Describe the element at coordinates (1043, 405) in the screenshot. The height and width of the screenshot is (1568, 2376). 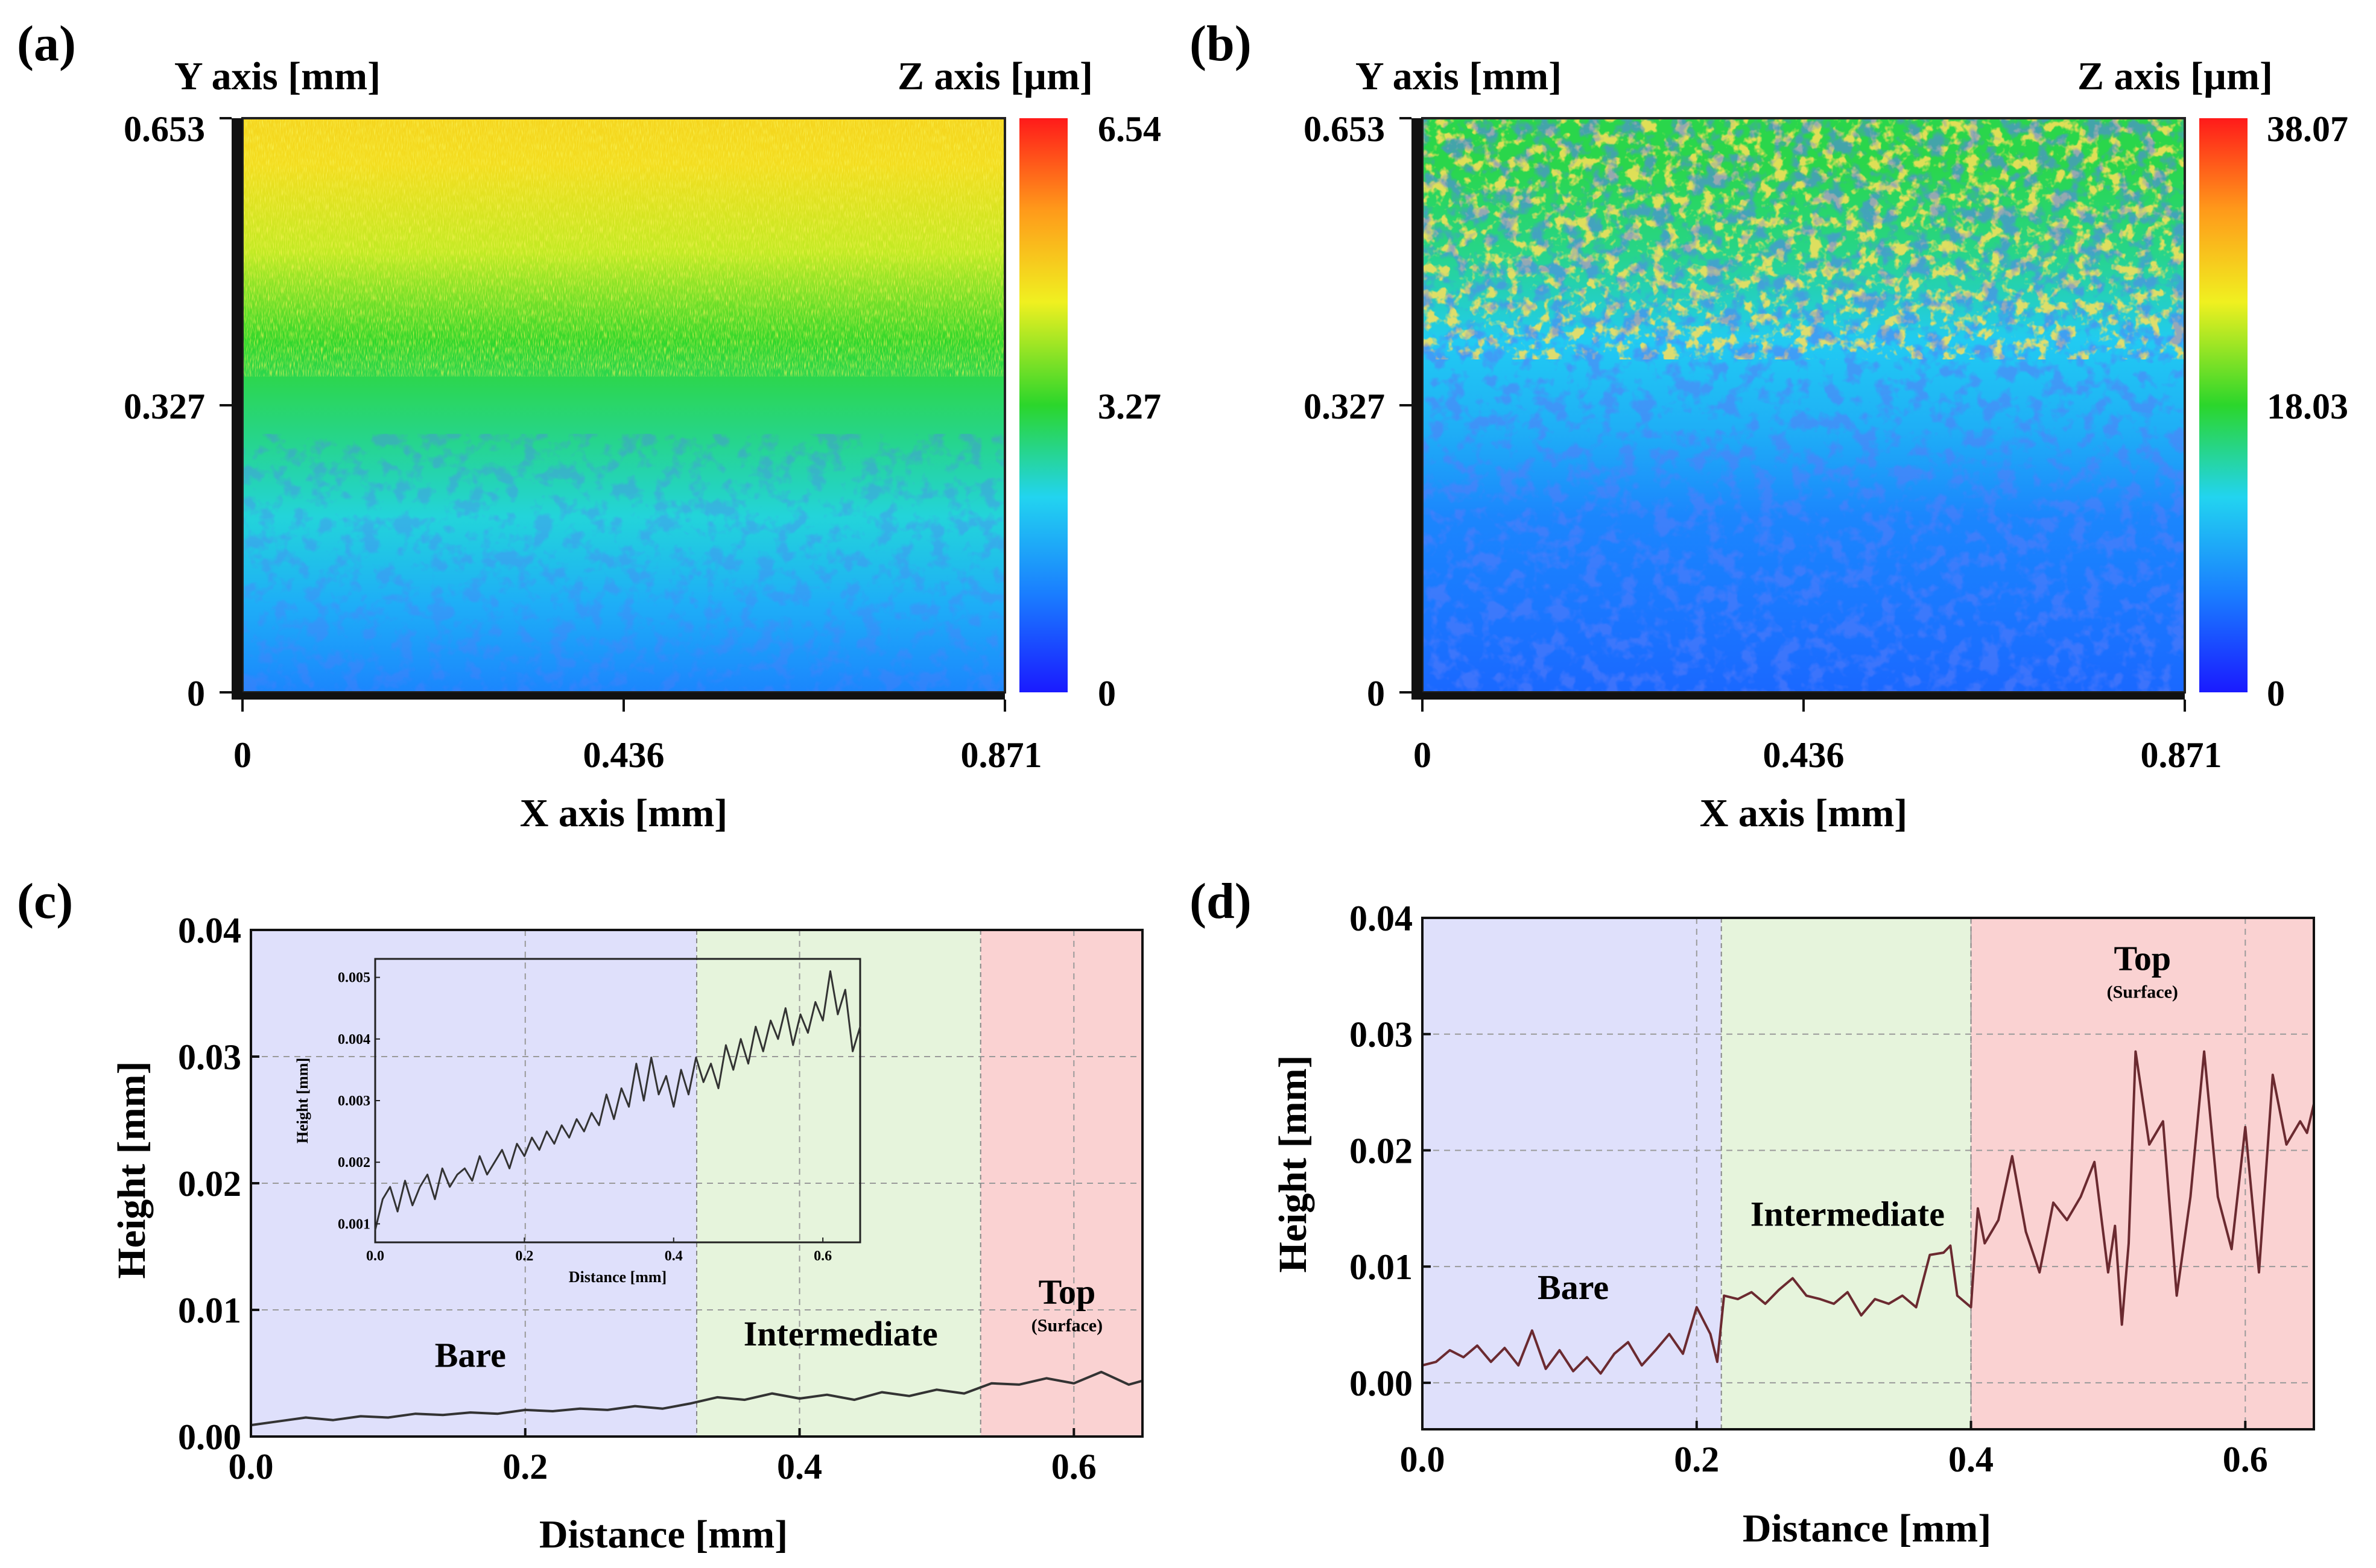
I see `colorbar-a` at that location.